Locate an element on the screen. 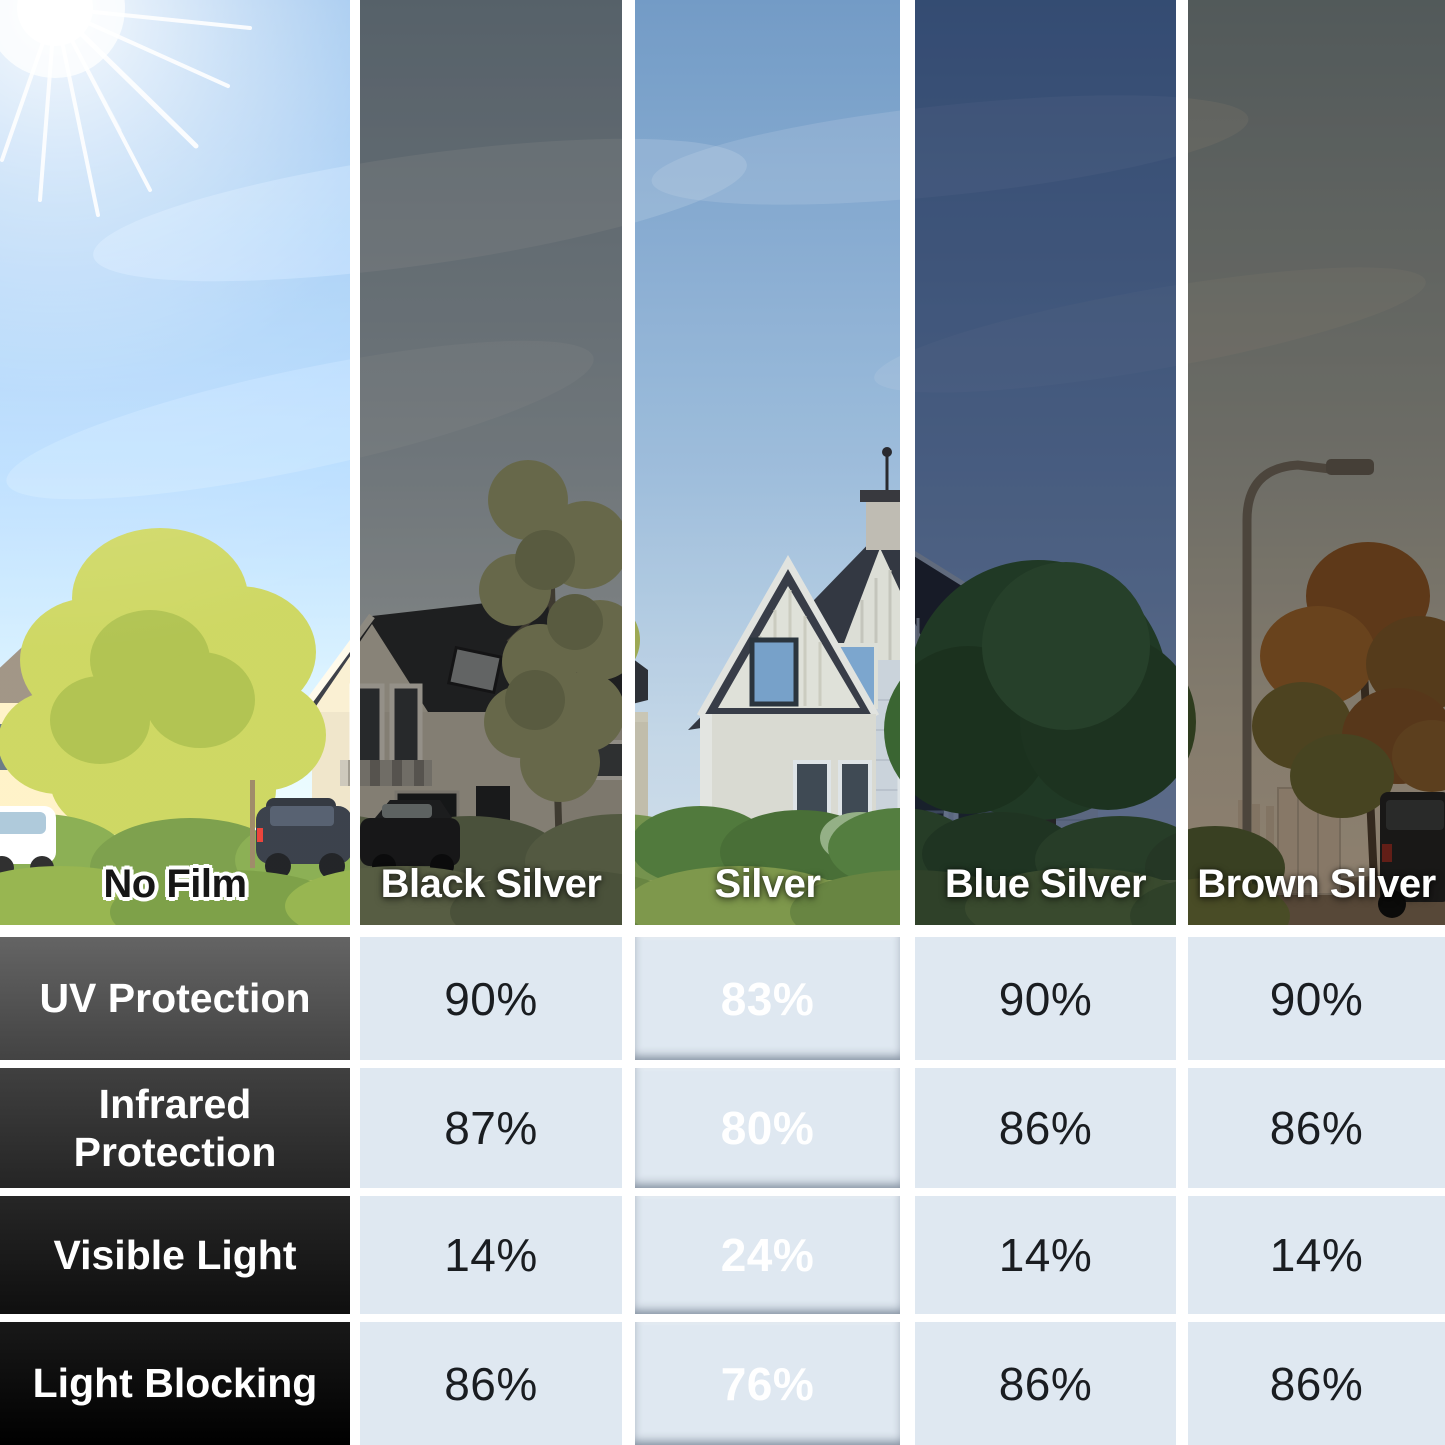  film-strip-blue-silver: Blue Silver is located at coordinates (1045, 462).